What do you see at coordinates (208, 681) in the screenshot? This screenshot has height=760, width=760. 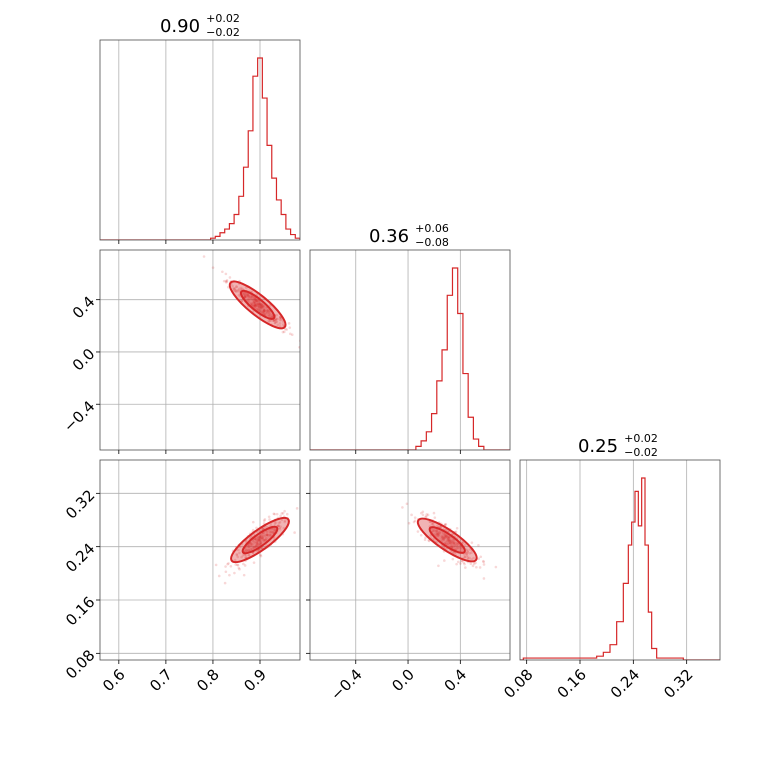 I see `xtick-label-0-2: 0.8` at bounding box center [208, 681].